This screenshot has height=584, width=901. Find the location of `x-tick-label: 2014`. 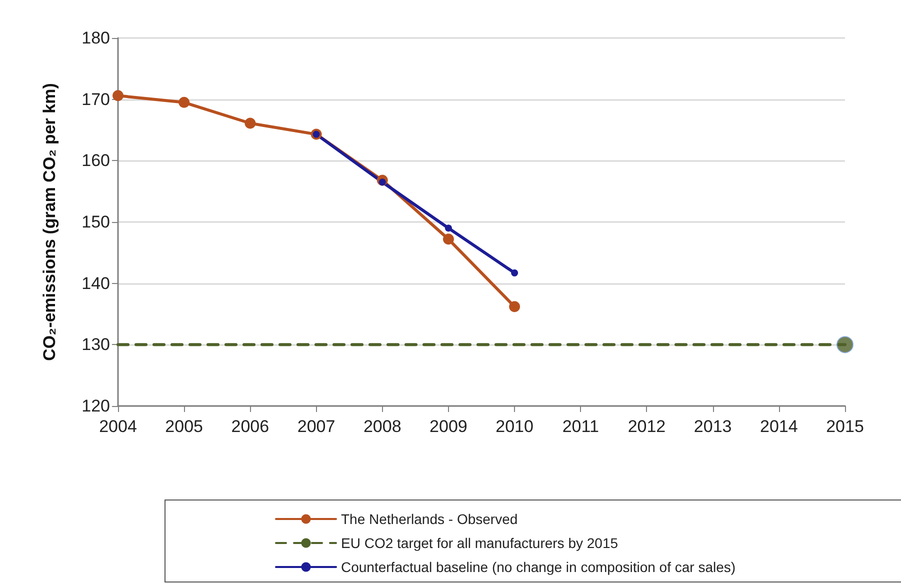

x-tick-label: 2014 is located at coordinates (779, 426).